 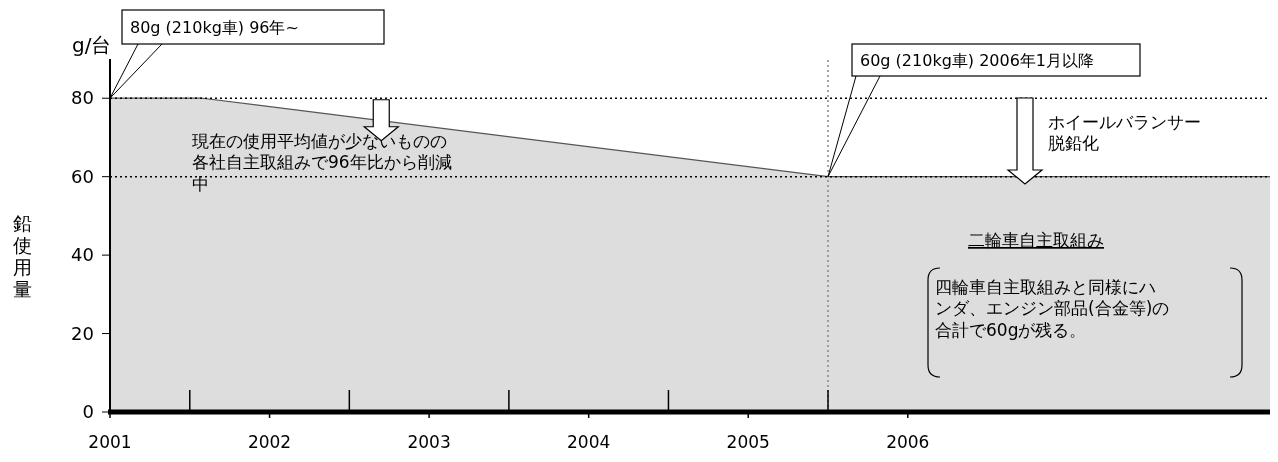 What do you see at coordinates (748, 442) in the screenshot?
I see `x-tick-label: 2005` at bounding box center [748, 442].